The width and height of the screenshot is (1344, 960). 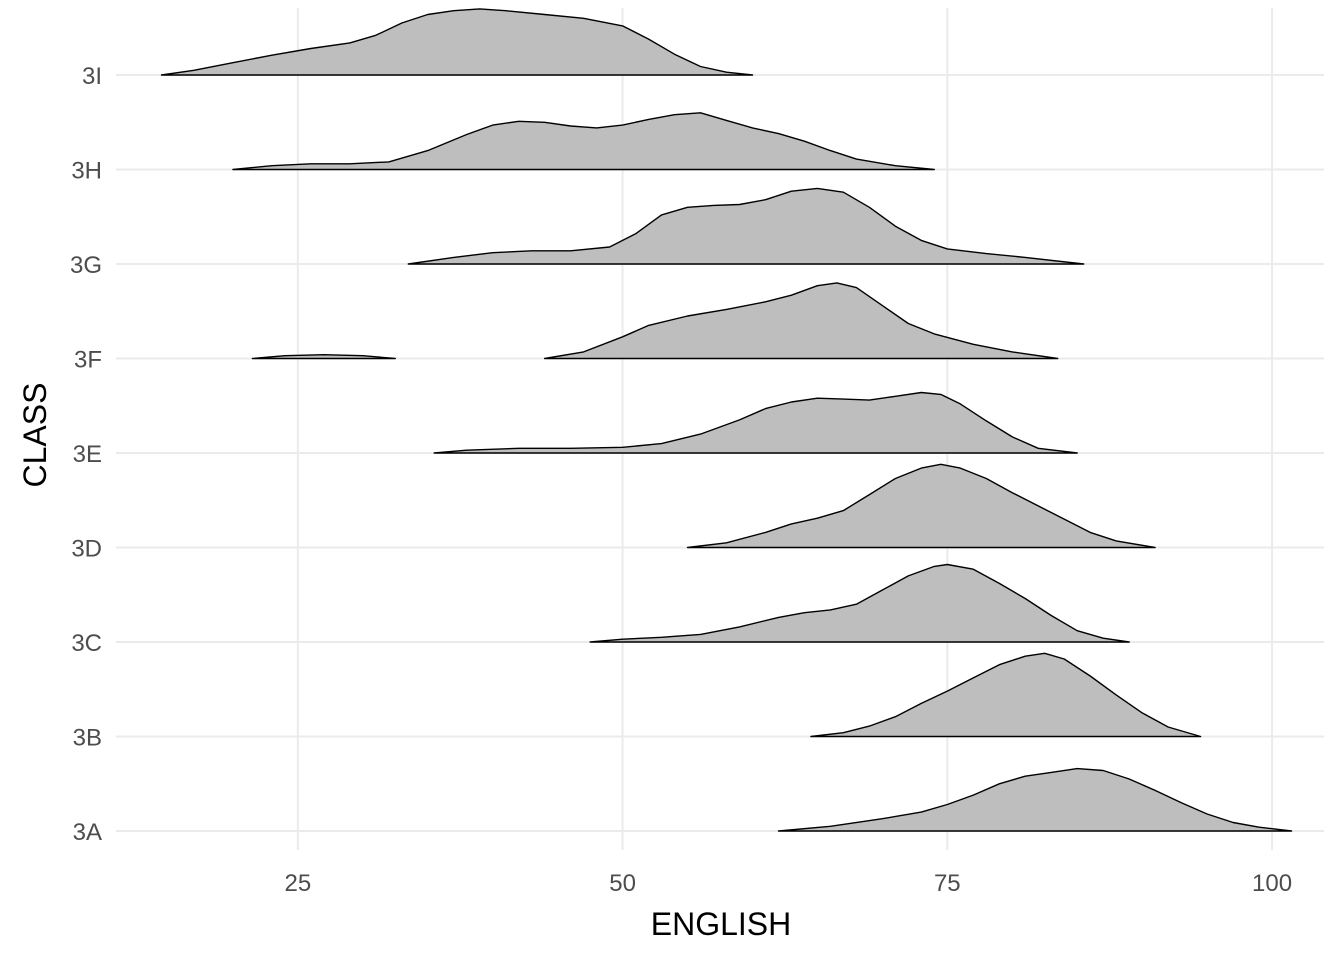 I want to click on ridge-3g, so click(x=746, y=226).